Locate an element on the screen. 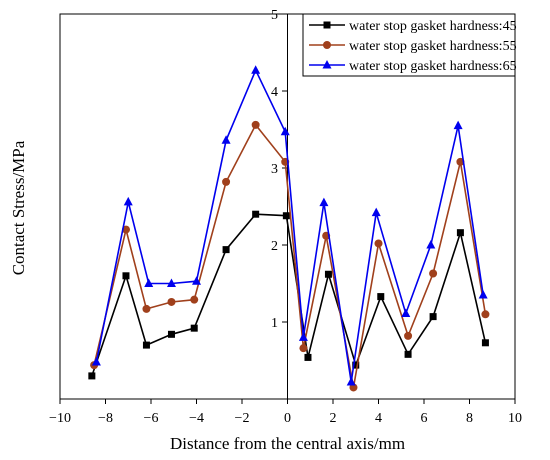 The height and width of the screenshot is (460, 550). x-tick-label: 10 is located at coordinates (515, 418).